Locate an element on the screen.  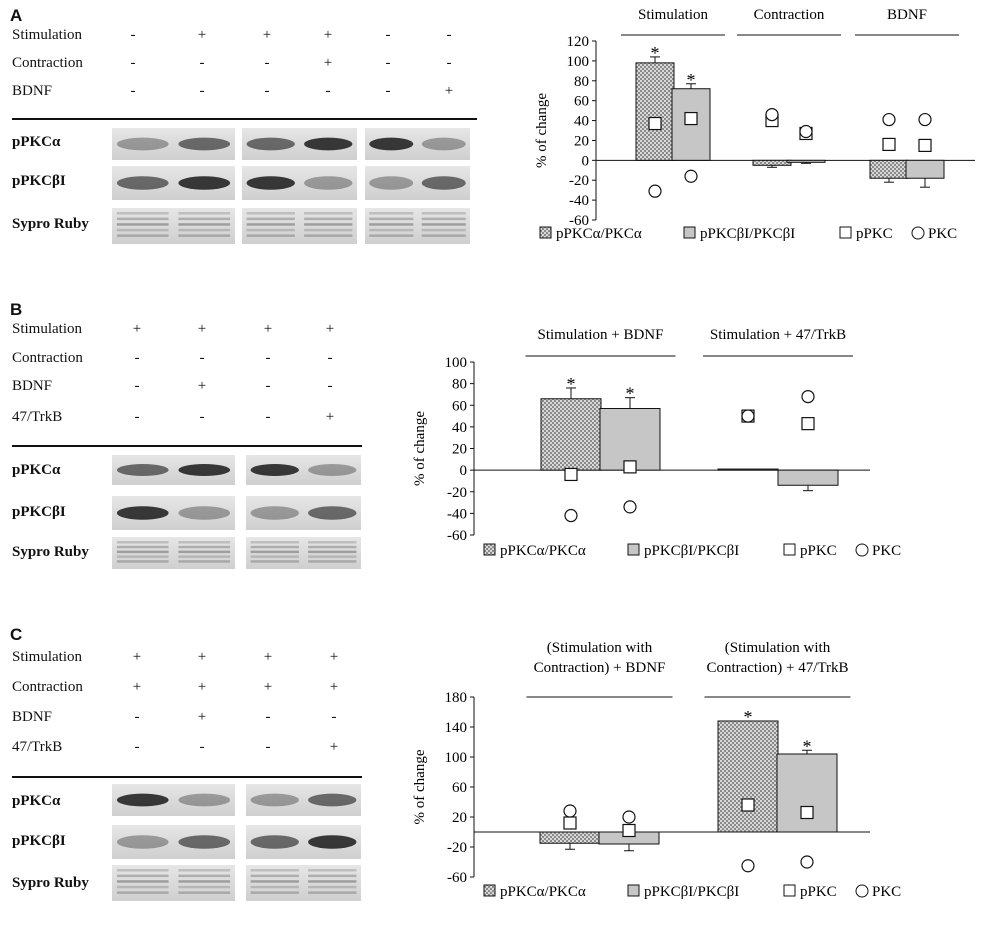
y-tick-label: 40 is located at coordinates (581, 122).